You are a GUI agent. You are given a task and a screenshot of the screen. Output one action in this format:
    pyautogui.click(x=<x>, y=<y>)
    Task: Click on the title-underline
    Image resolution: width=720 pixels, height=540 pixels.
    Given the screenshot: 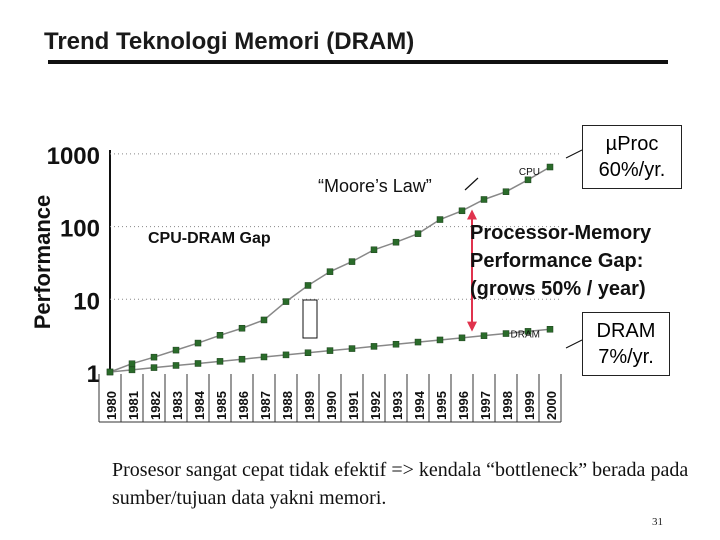 What is the action you would take?
    pyautogui.click(x=358, y=62)
    